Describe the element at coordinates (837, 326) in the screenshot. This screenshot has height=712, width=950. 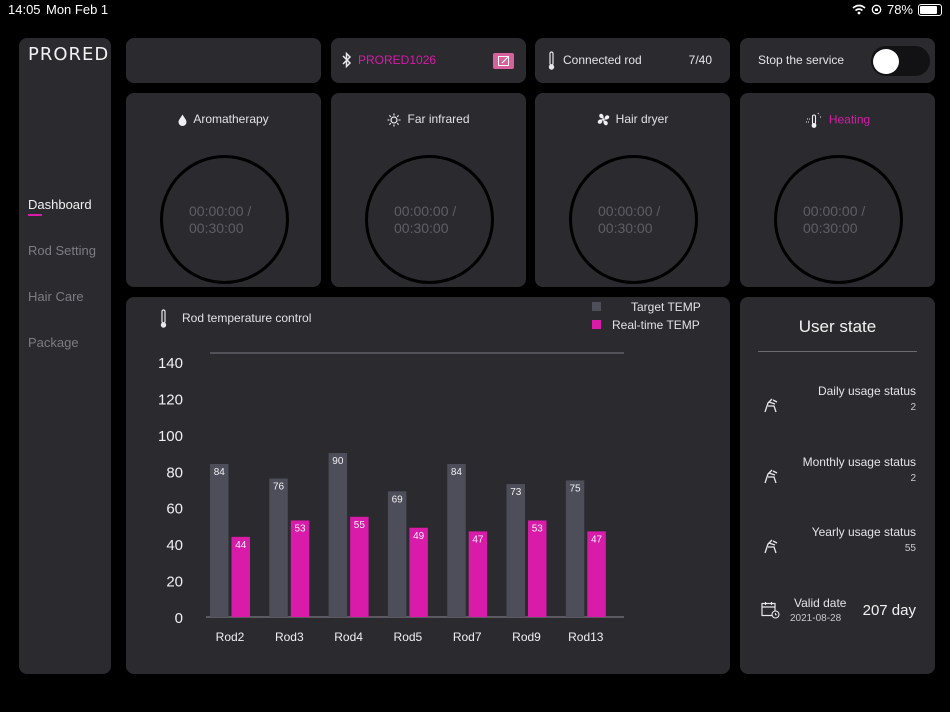
I see `user-state-title: User state` at that location.